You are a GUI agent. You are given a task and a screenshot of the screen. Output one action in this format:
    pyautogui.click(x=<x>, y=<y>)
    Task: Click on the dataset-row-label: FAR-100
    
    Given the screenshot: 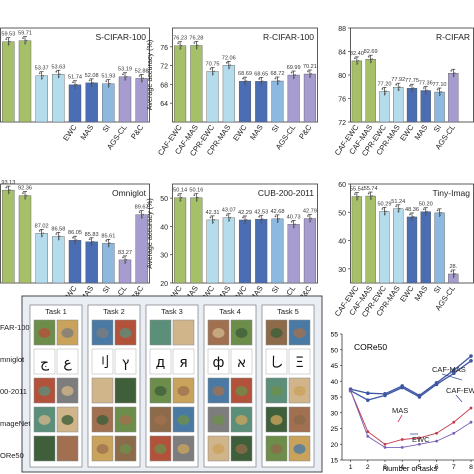 What is the action you would take?
    pyautogui.click(x=15, y=327)
    